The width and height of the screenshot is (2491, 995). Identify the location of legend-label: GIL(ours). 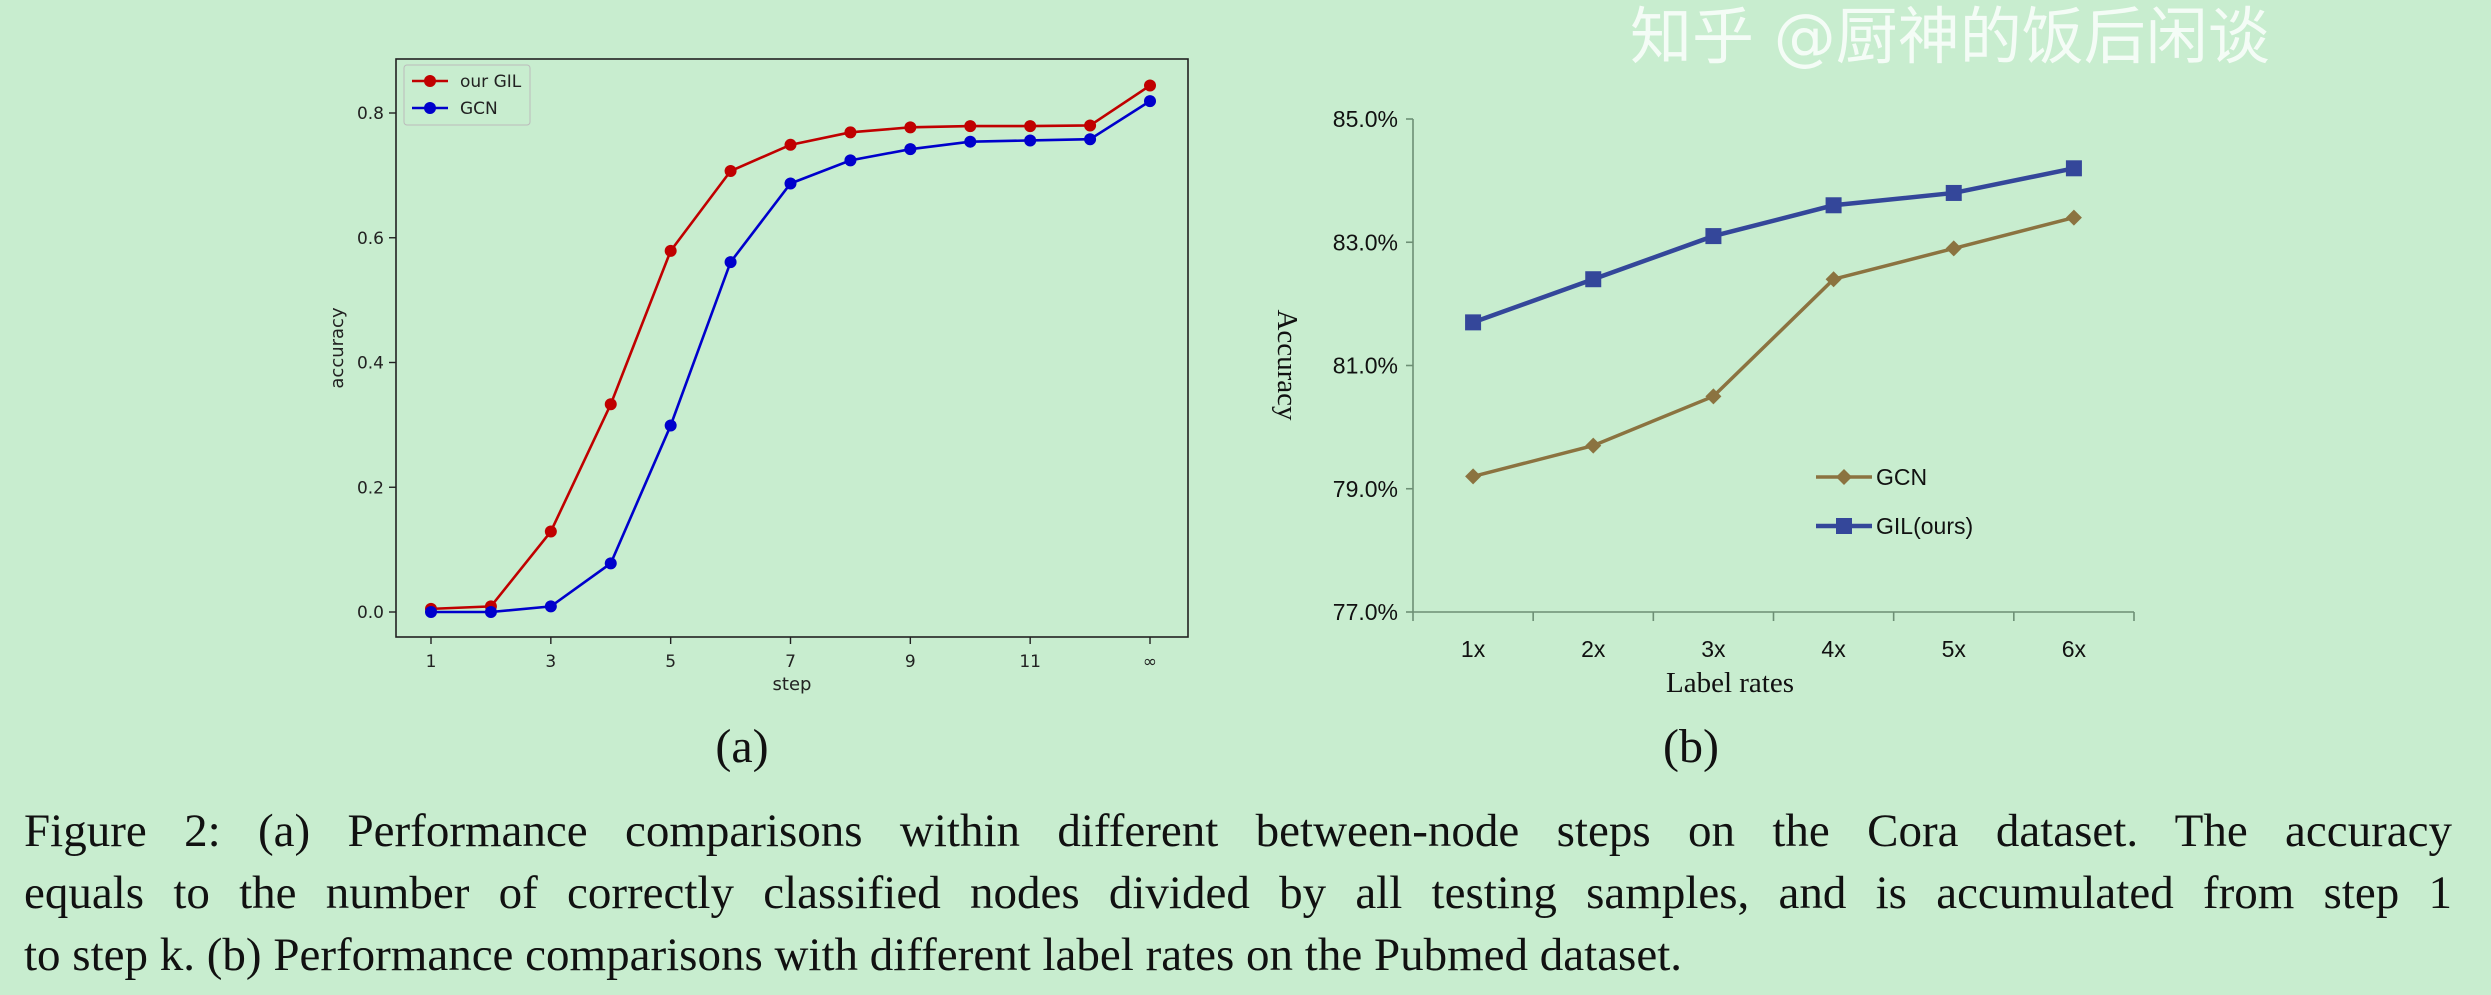
(1924, 526).